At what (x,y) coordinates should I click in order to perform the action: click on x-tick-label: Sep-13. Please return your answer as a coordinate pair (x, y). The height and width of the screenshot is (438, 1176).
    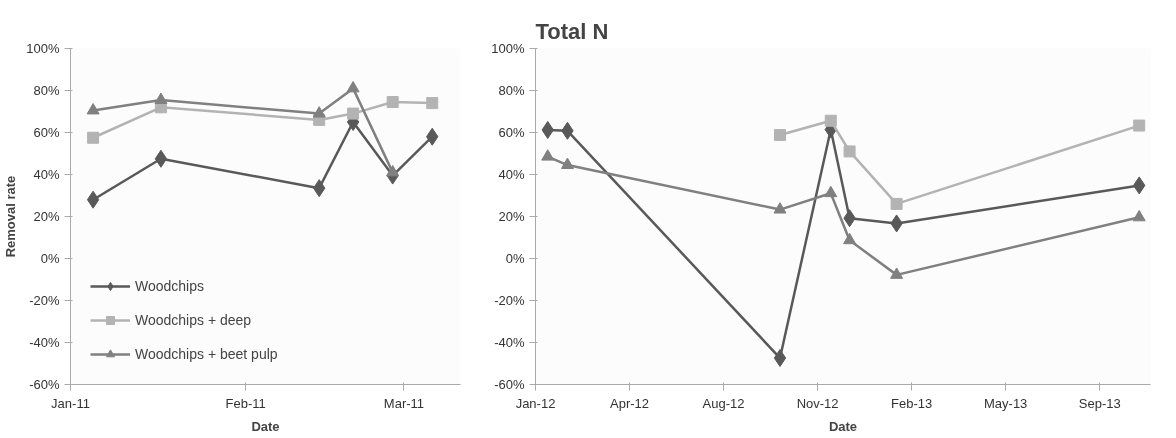
    Looking at the image, I should click on (1099, 403).